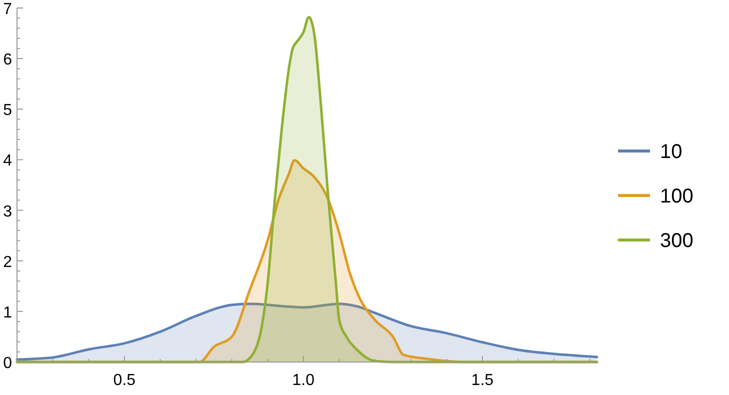 This screenshot has width=729, height=395. What do you see at coordinates (7, 60) in the screenshot?
I see `y-tick-label: 6` at bounding box center [7, 60].